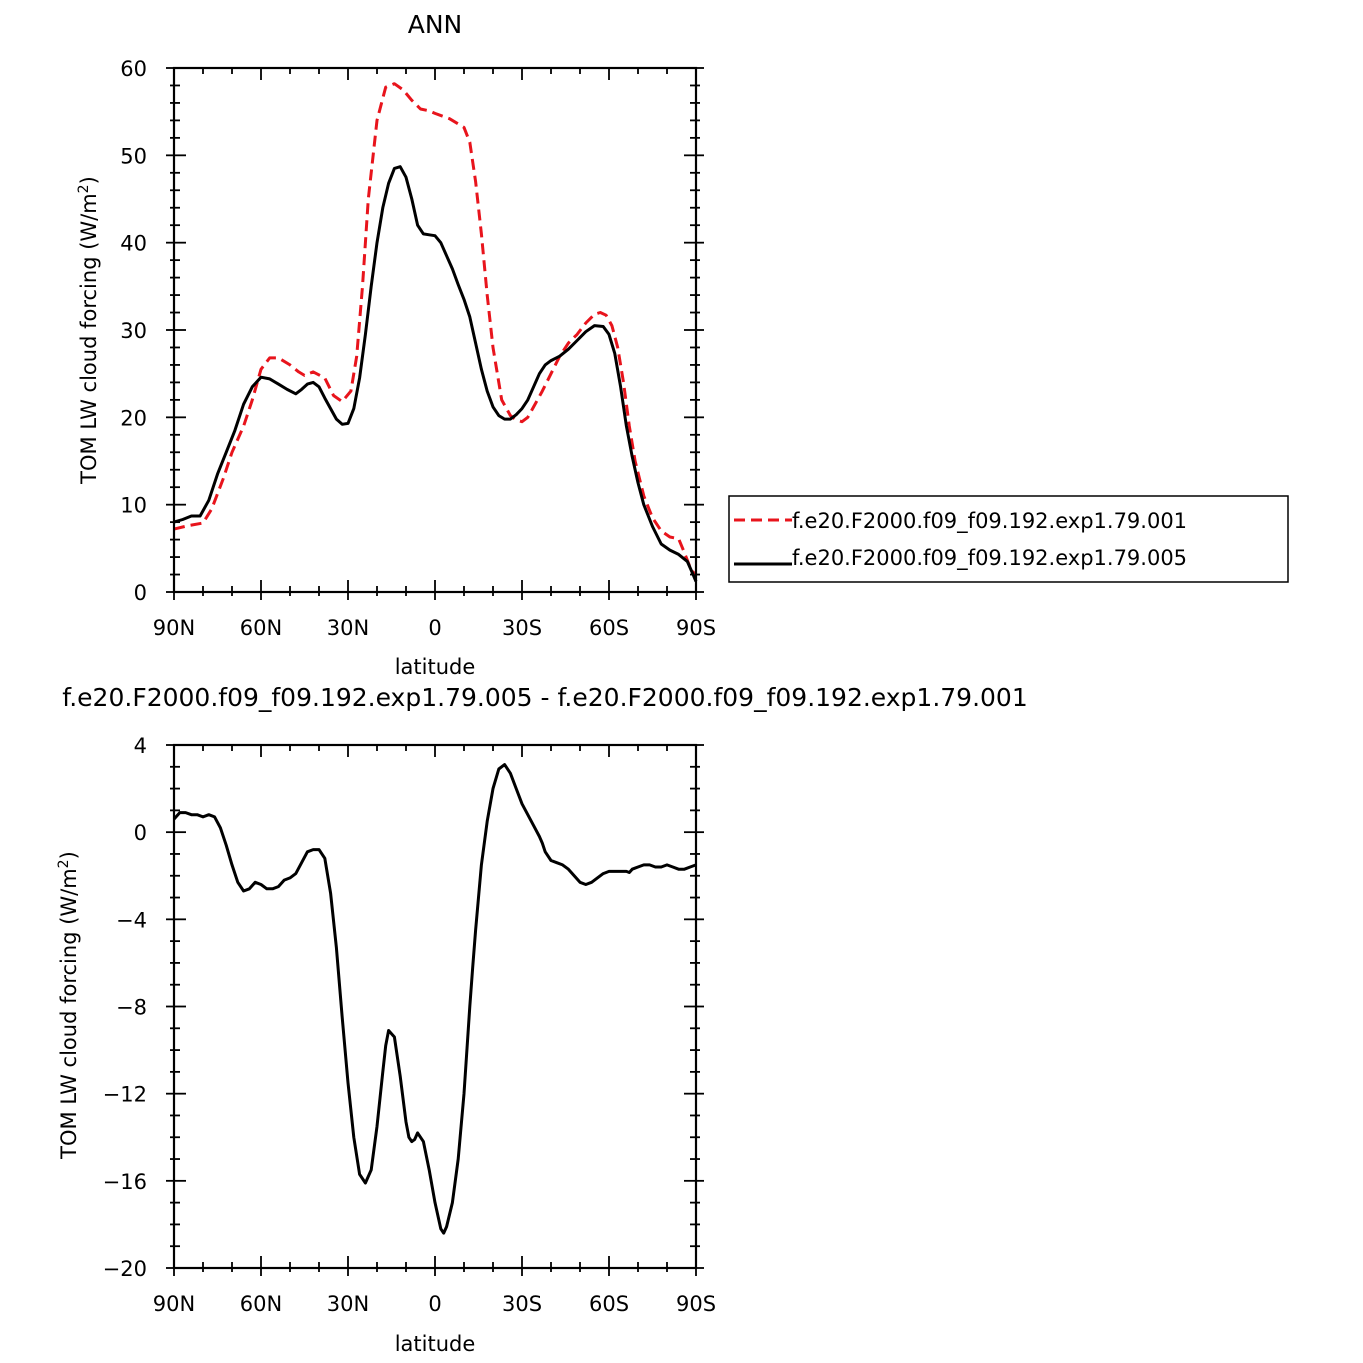  Describe the element at coordinates (522, 628) in the screenshot. I see `top-x-tick-label: 30S` at that location.